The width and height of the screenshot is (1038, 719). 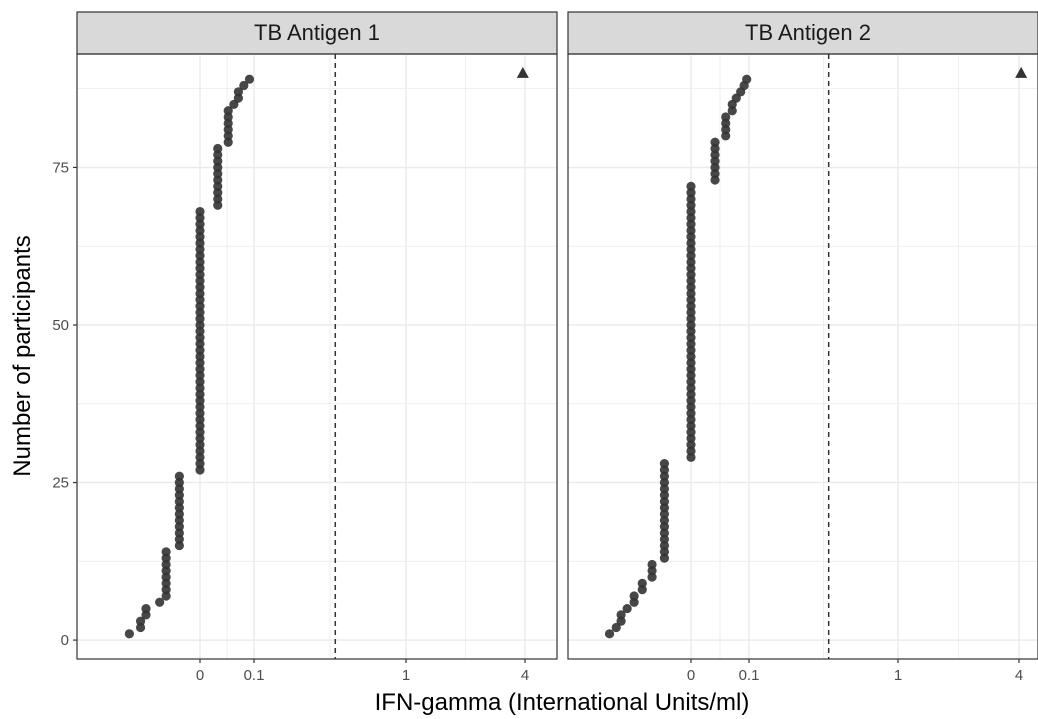 I want to click on y-tick-label: 50, so click(x=60, y=325).